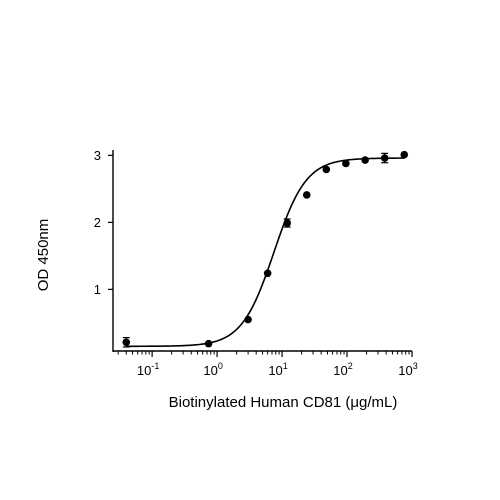 The image size is (500, 500). What do you see at coordinates (342, 369) in the screenshot?
I see `x-tick-label: 10²` at bounding box center [342, 369].